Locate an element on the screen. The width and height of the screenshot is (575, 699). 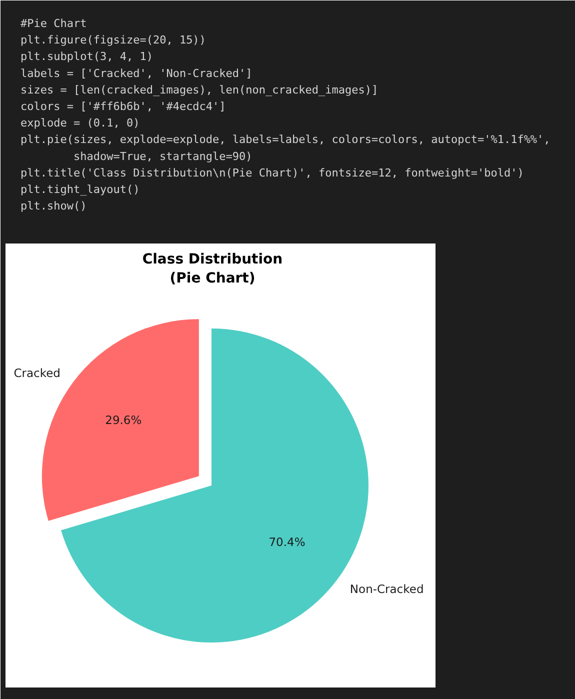
text: shadow=True, startangle=90) is located at coordinates (162, 156).